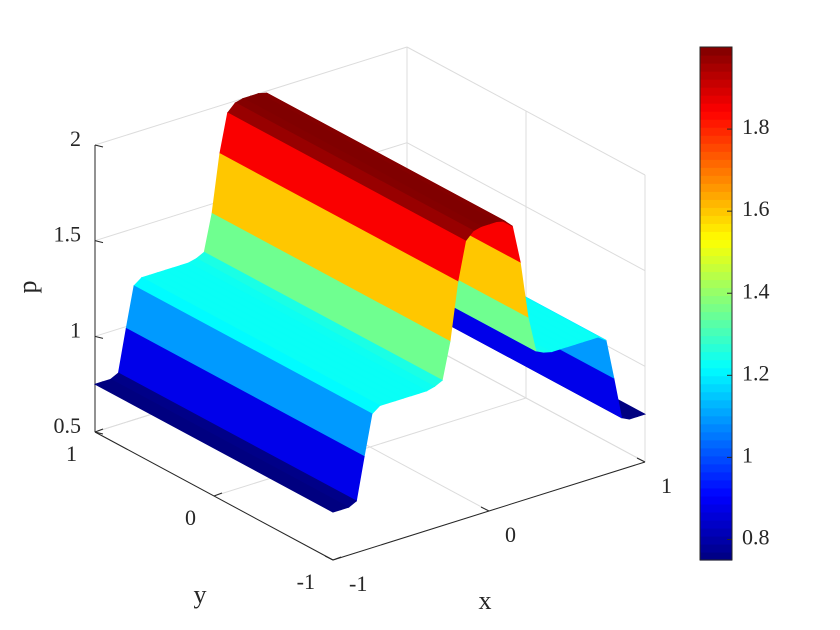 The image size is (840, 630). I want to click on x-axis-label: x, so click(485, 600).